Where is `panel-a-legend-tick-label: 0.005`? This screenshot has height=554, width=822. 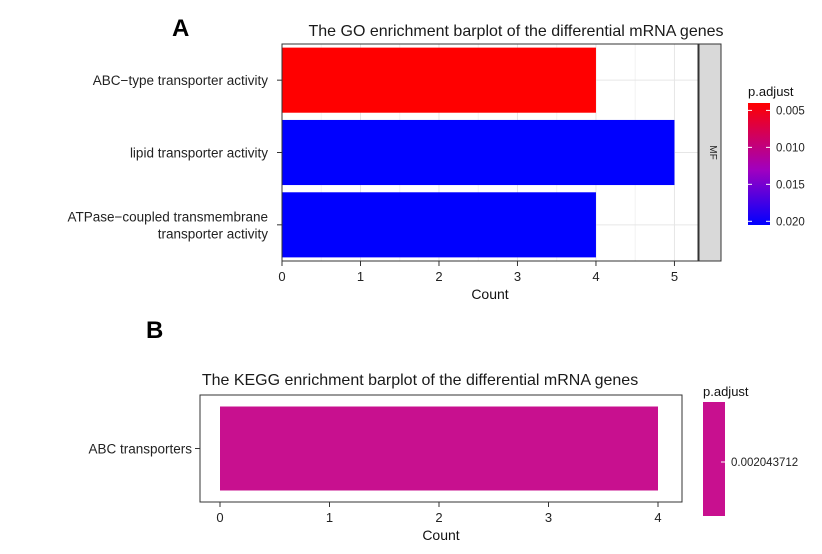 panel-a-legend-tick-label: 0.005 is located at coordinates (790, 111).